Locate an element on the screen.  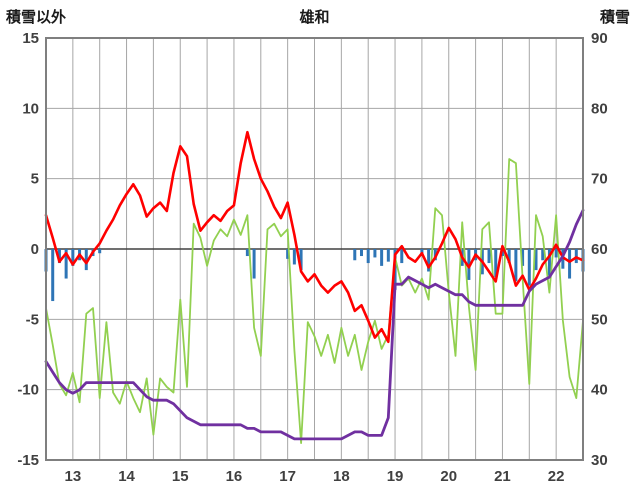
svg-text: 16 is located at coordinates (234, 476).